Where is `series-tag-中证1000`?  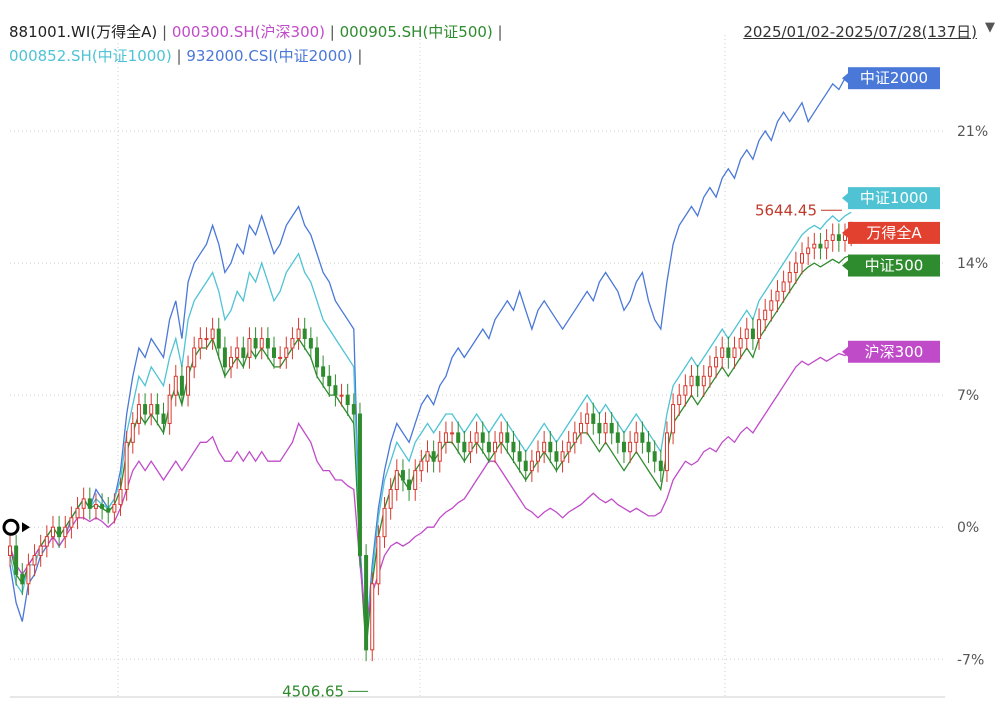
series-tag-中证1000 is located at coordinates (894, 198).